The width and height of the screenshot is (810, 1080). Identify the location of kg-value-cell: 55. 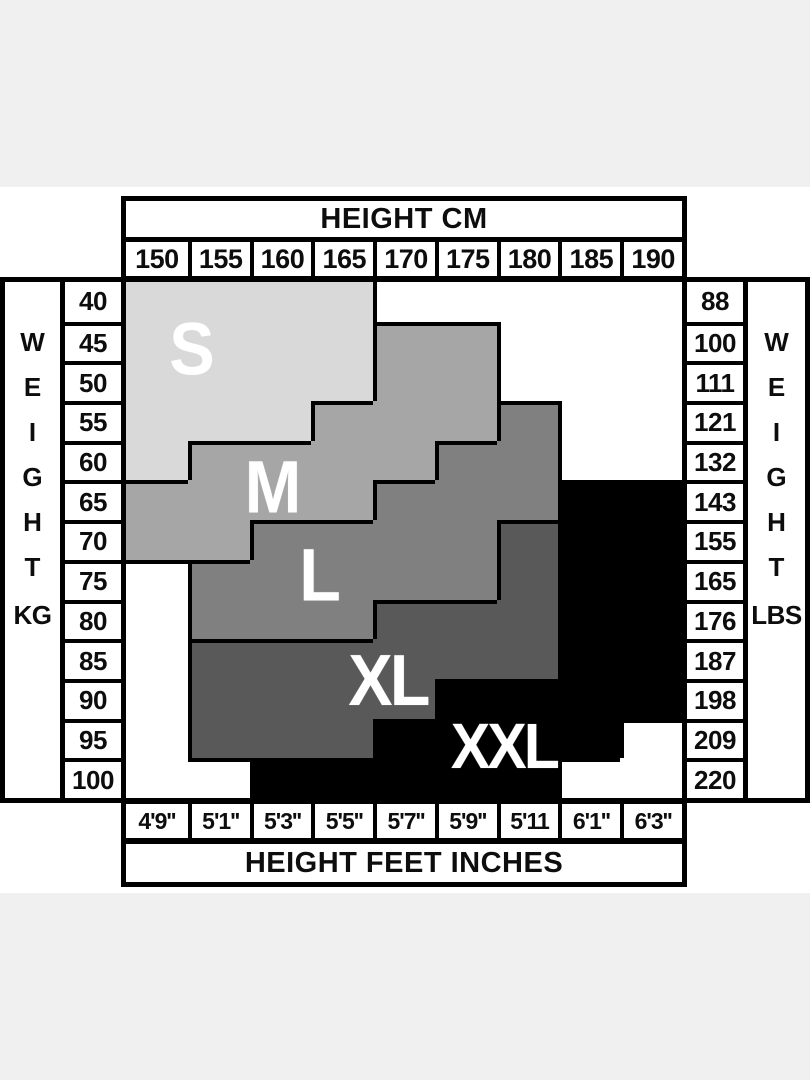
(93, 421).